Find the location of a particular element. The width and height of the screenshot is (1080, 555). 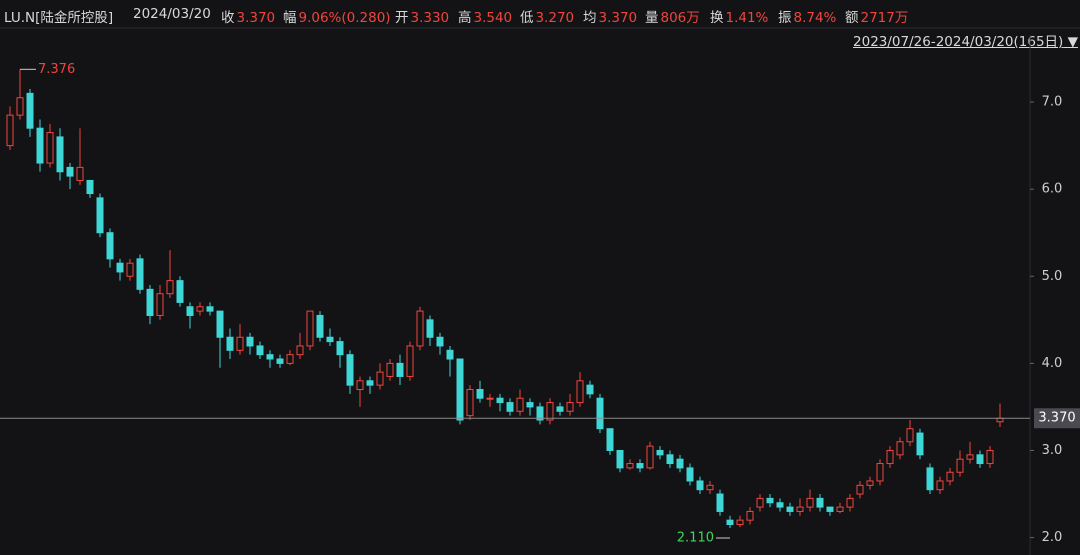

field-label: 幅 is located at coordinates (290, 18).